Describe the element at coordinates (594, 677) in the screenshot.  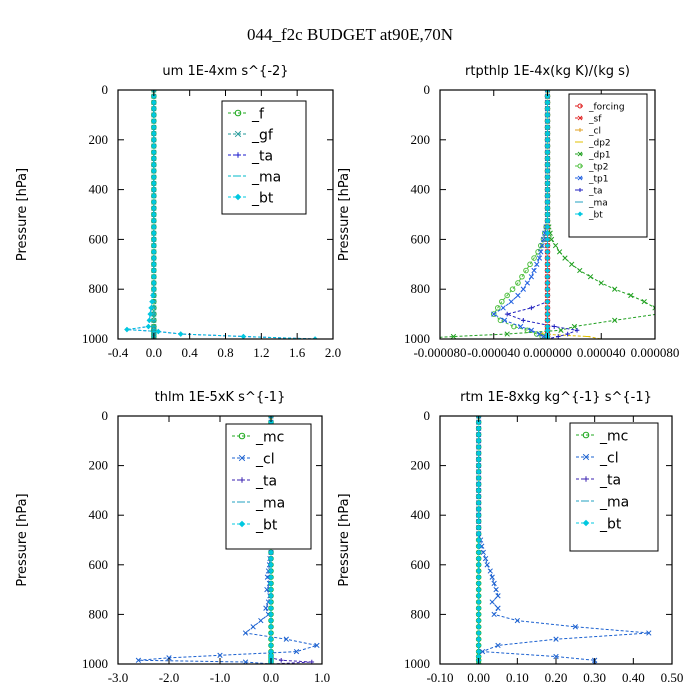
I see `x-tick-label: 0.30` at that location.